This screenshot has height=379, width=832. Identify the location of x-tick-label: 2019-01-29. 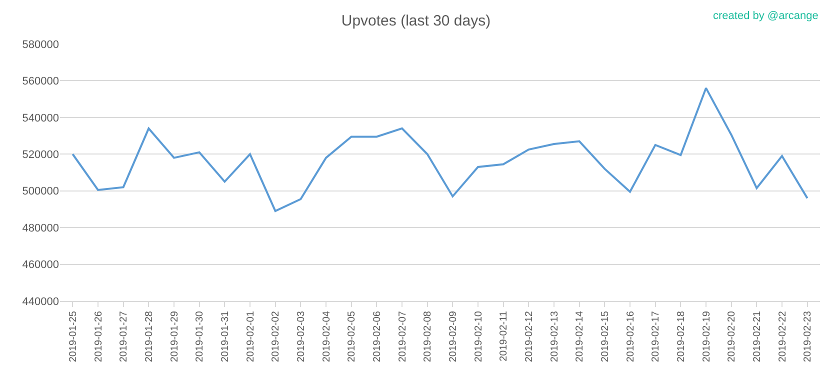
(174, 336).